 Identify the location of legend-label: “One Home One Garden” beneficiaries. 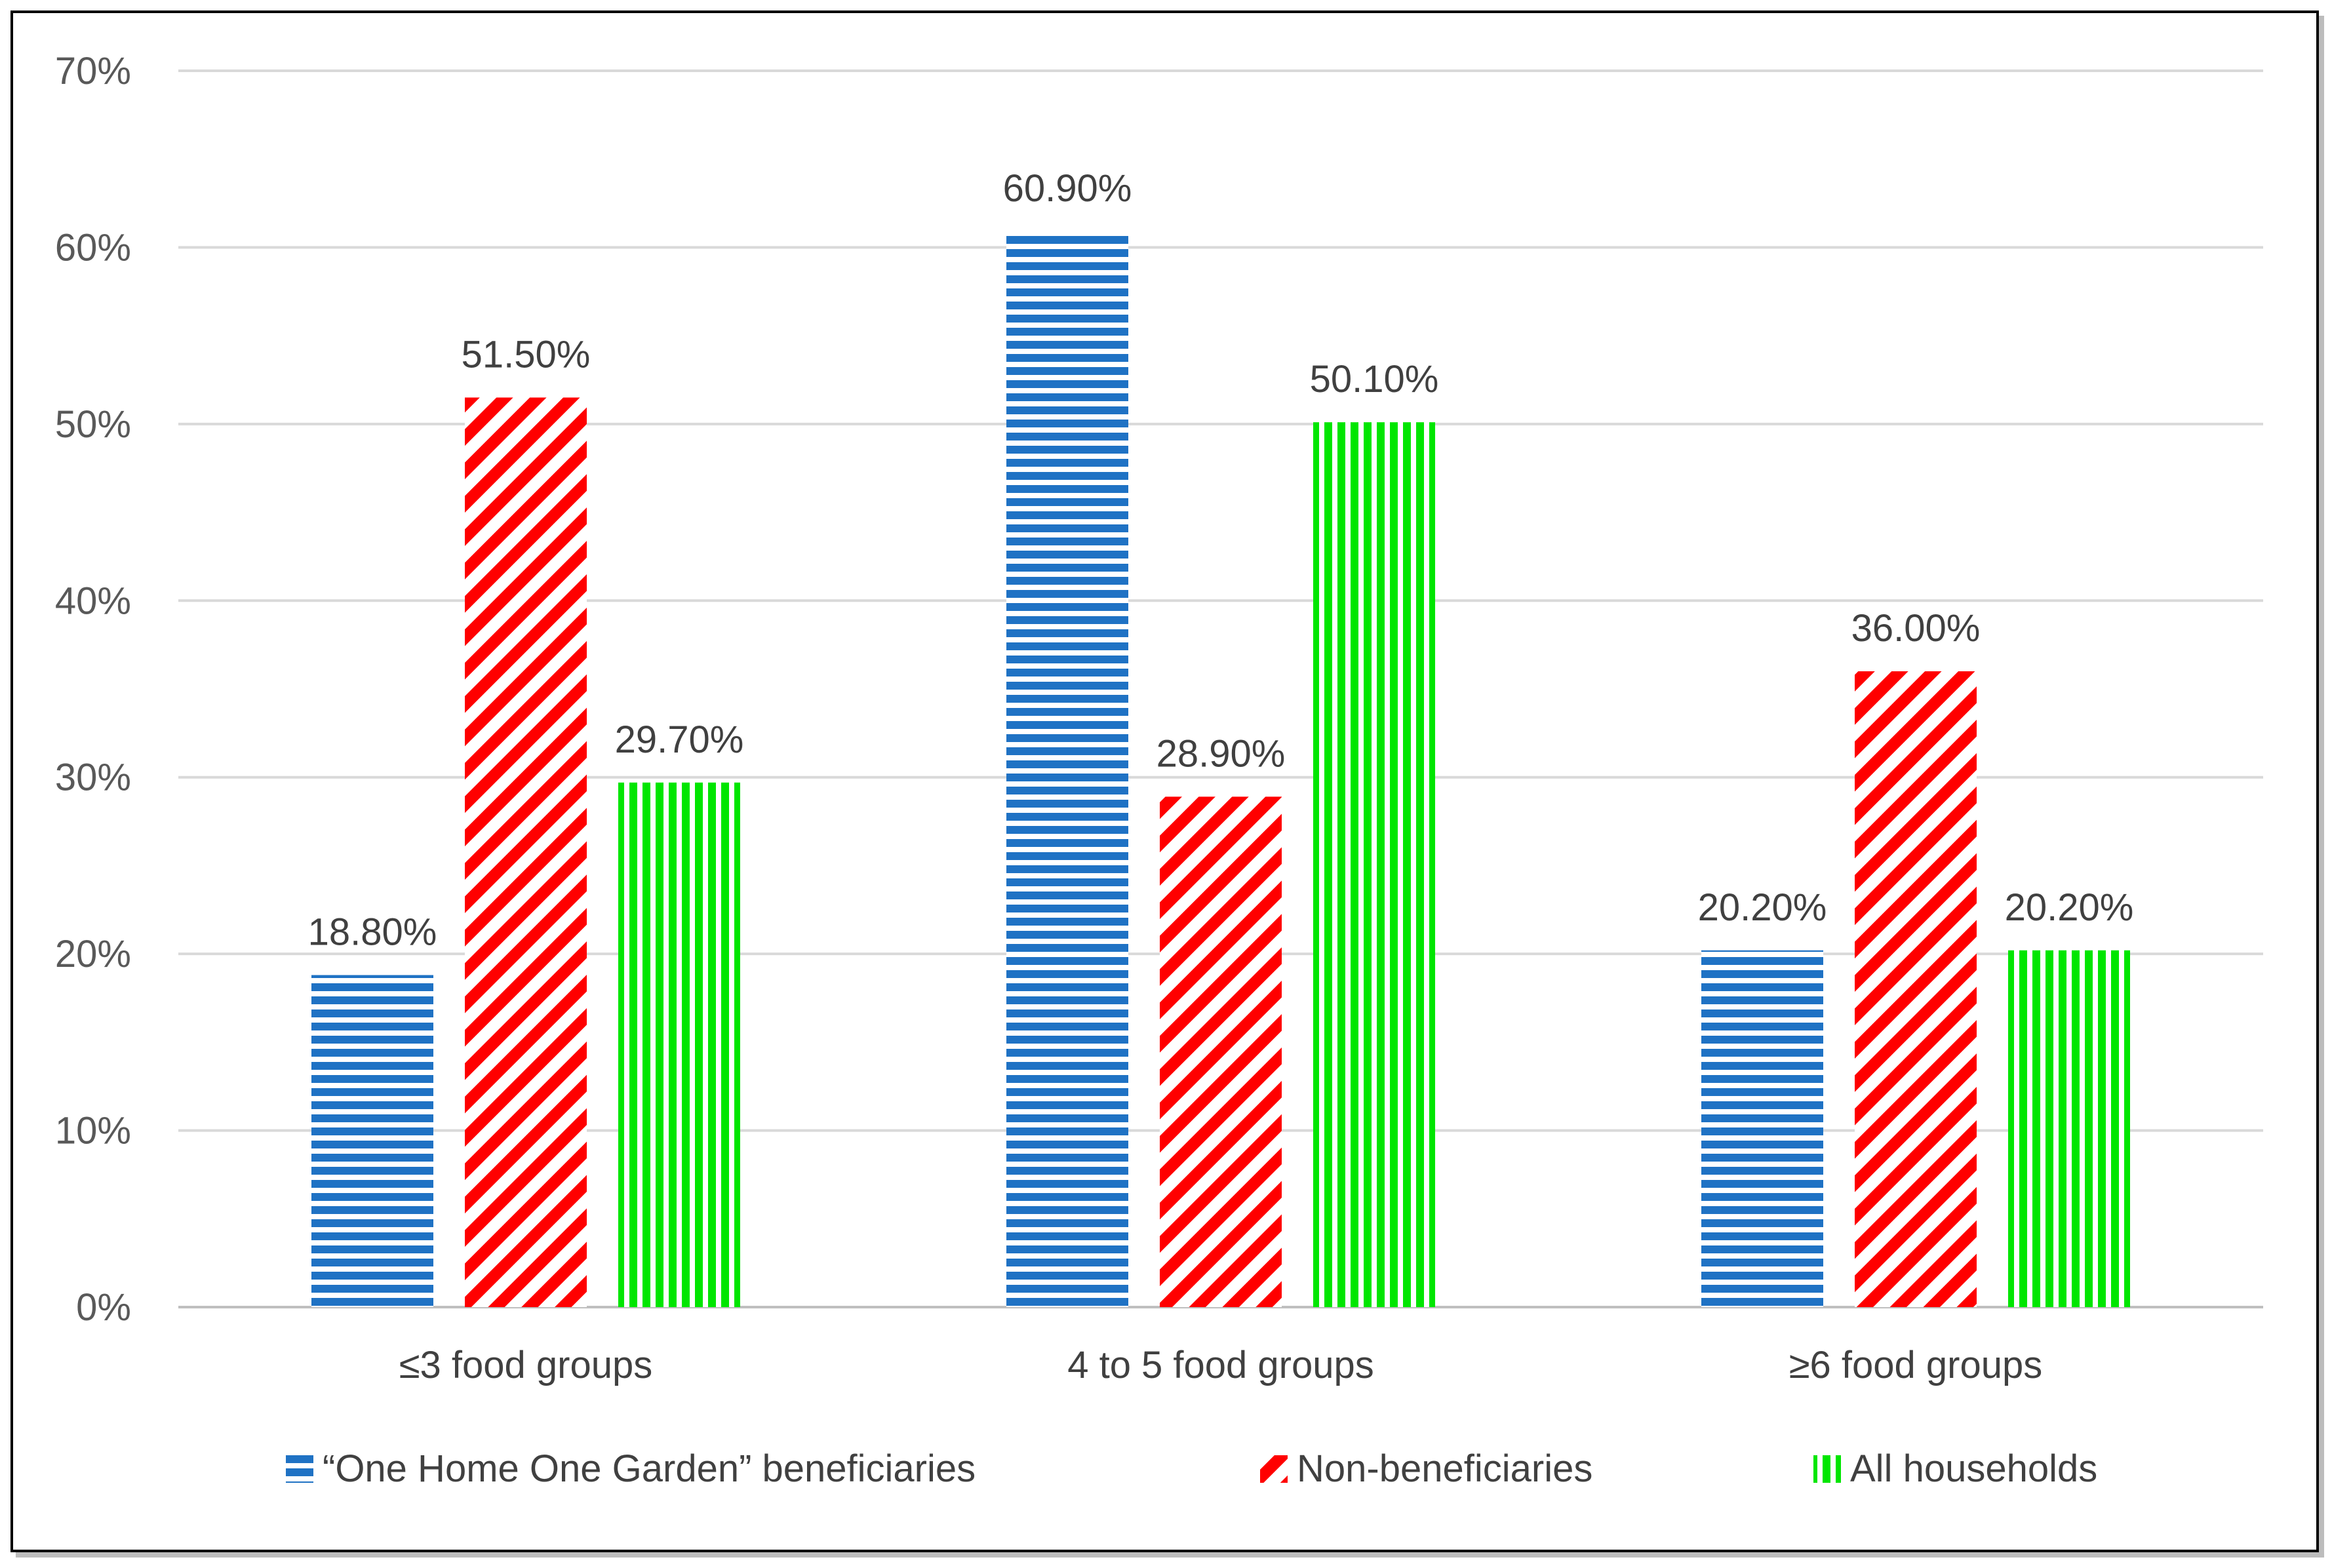
(649, 1468).